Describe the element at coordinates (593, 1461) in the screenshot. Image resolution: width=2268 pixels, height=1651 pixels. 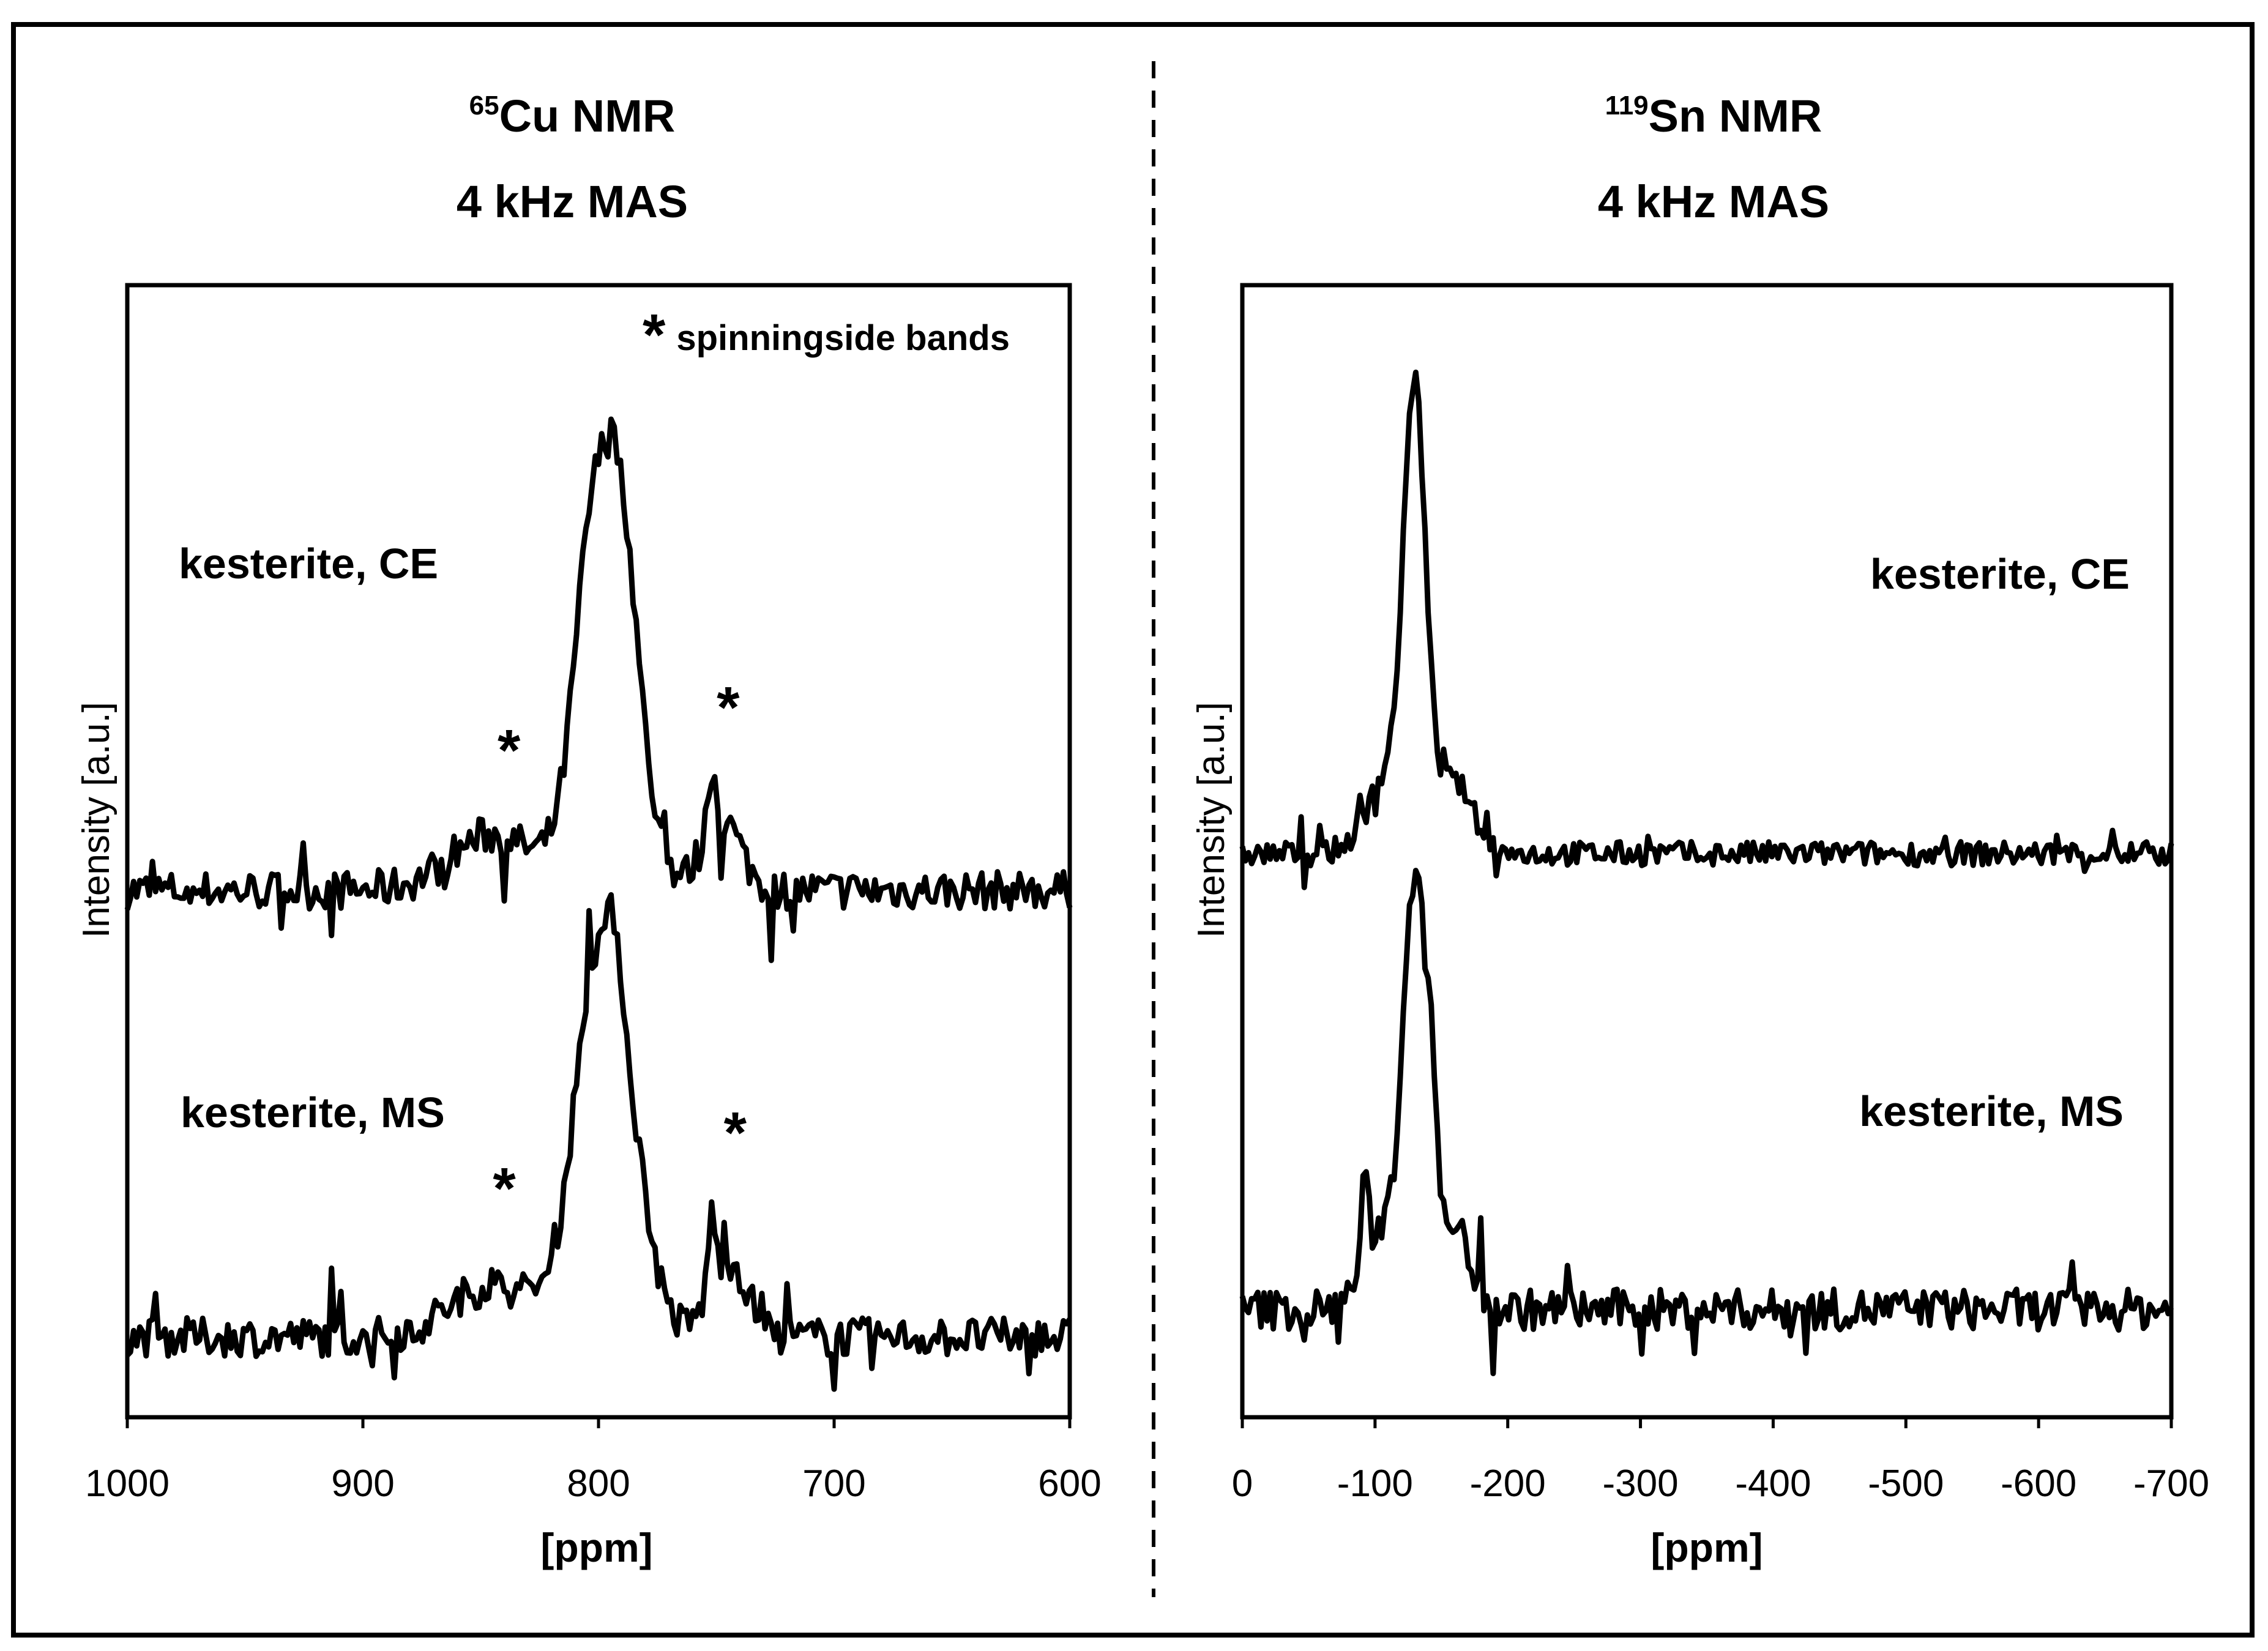
I see `cu-x-ticks: 1000 900 800 700 600` at that location.